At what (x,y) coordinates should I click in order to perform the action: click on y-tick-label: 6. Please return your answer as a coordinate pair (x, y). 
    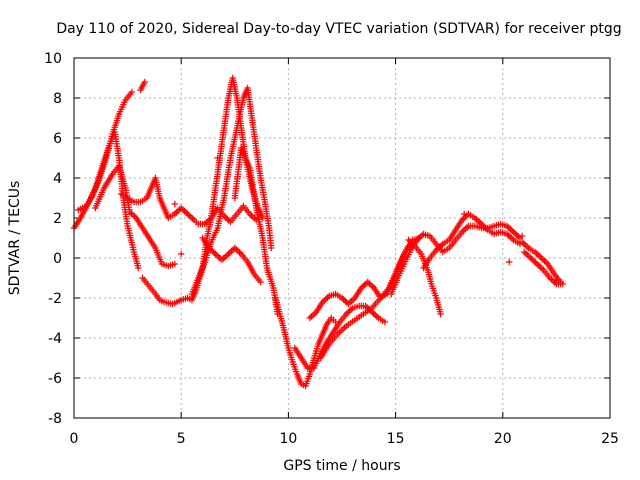
    Looking at the image, I should click on (57, 139).